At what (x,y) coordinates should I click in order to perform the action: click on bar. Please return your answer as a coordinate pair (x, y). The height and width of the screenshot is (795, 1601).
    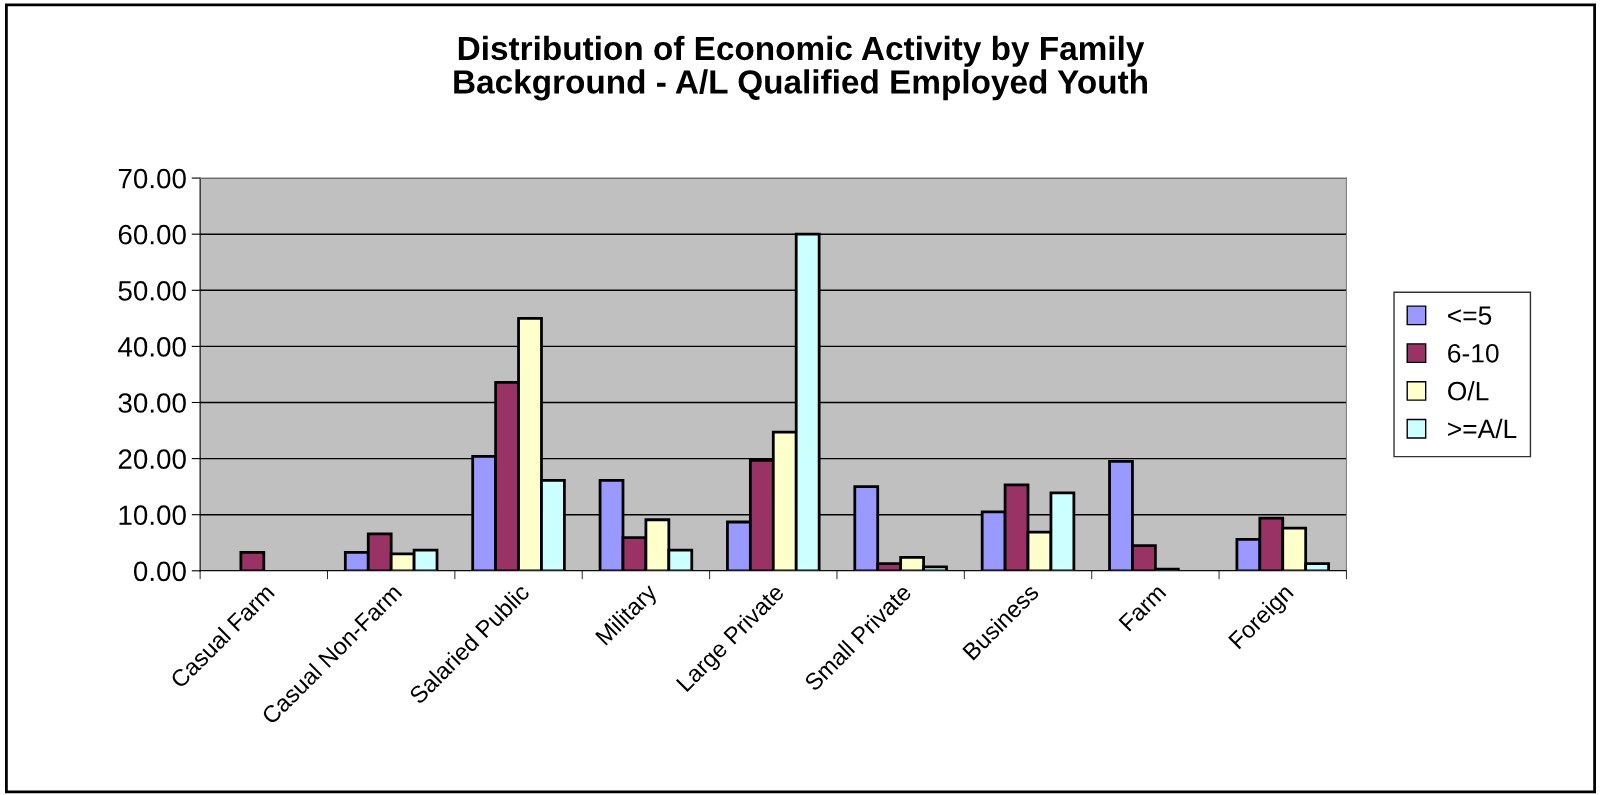
    Looking at the image, I should click on (252, 560).